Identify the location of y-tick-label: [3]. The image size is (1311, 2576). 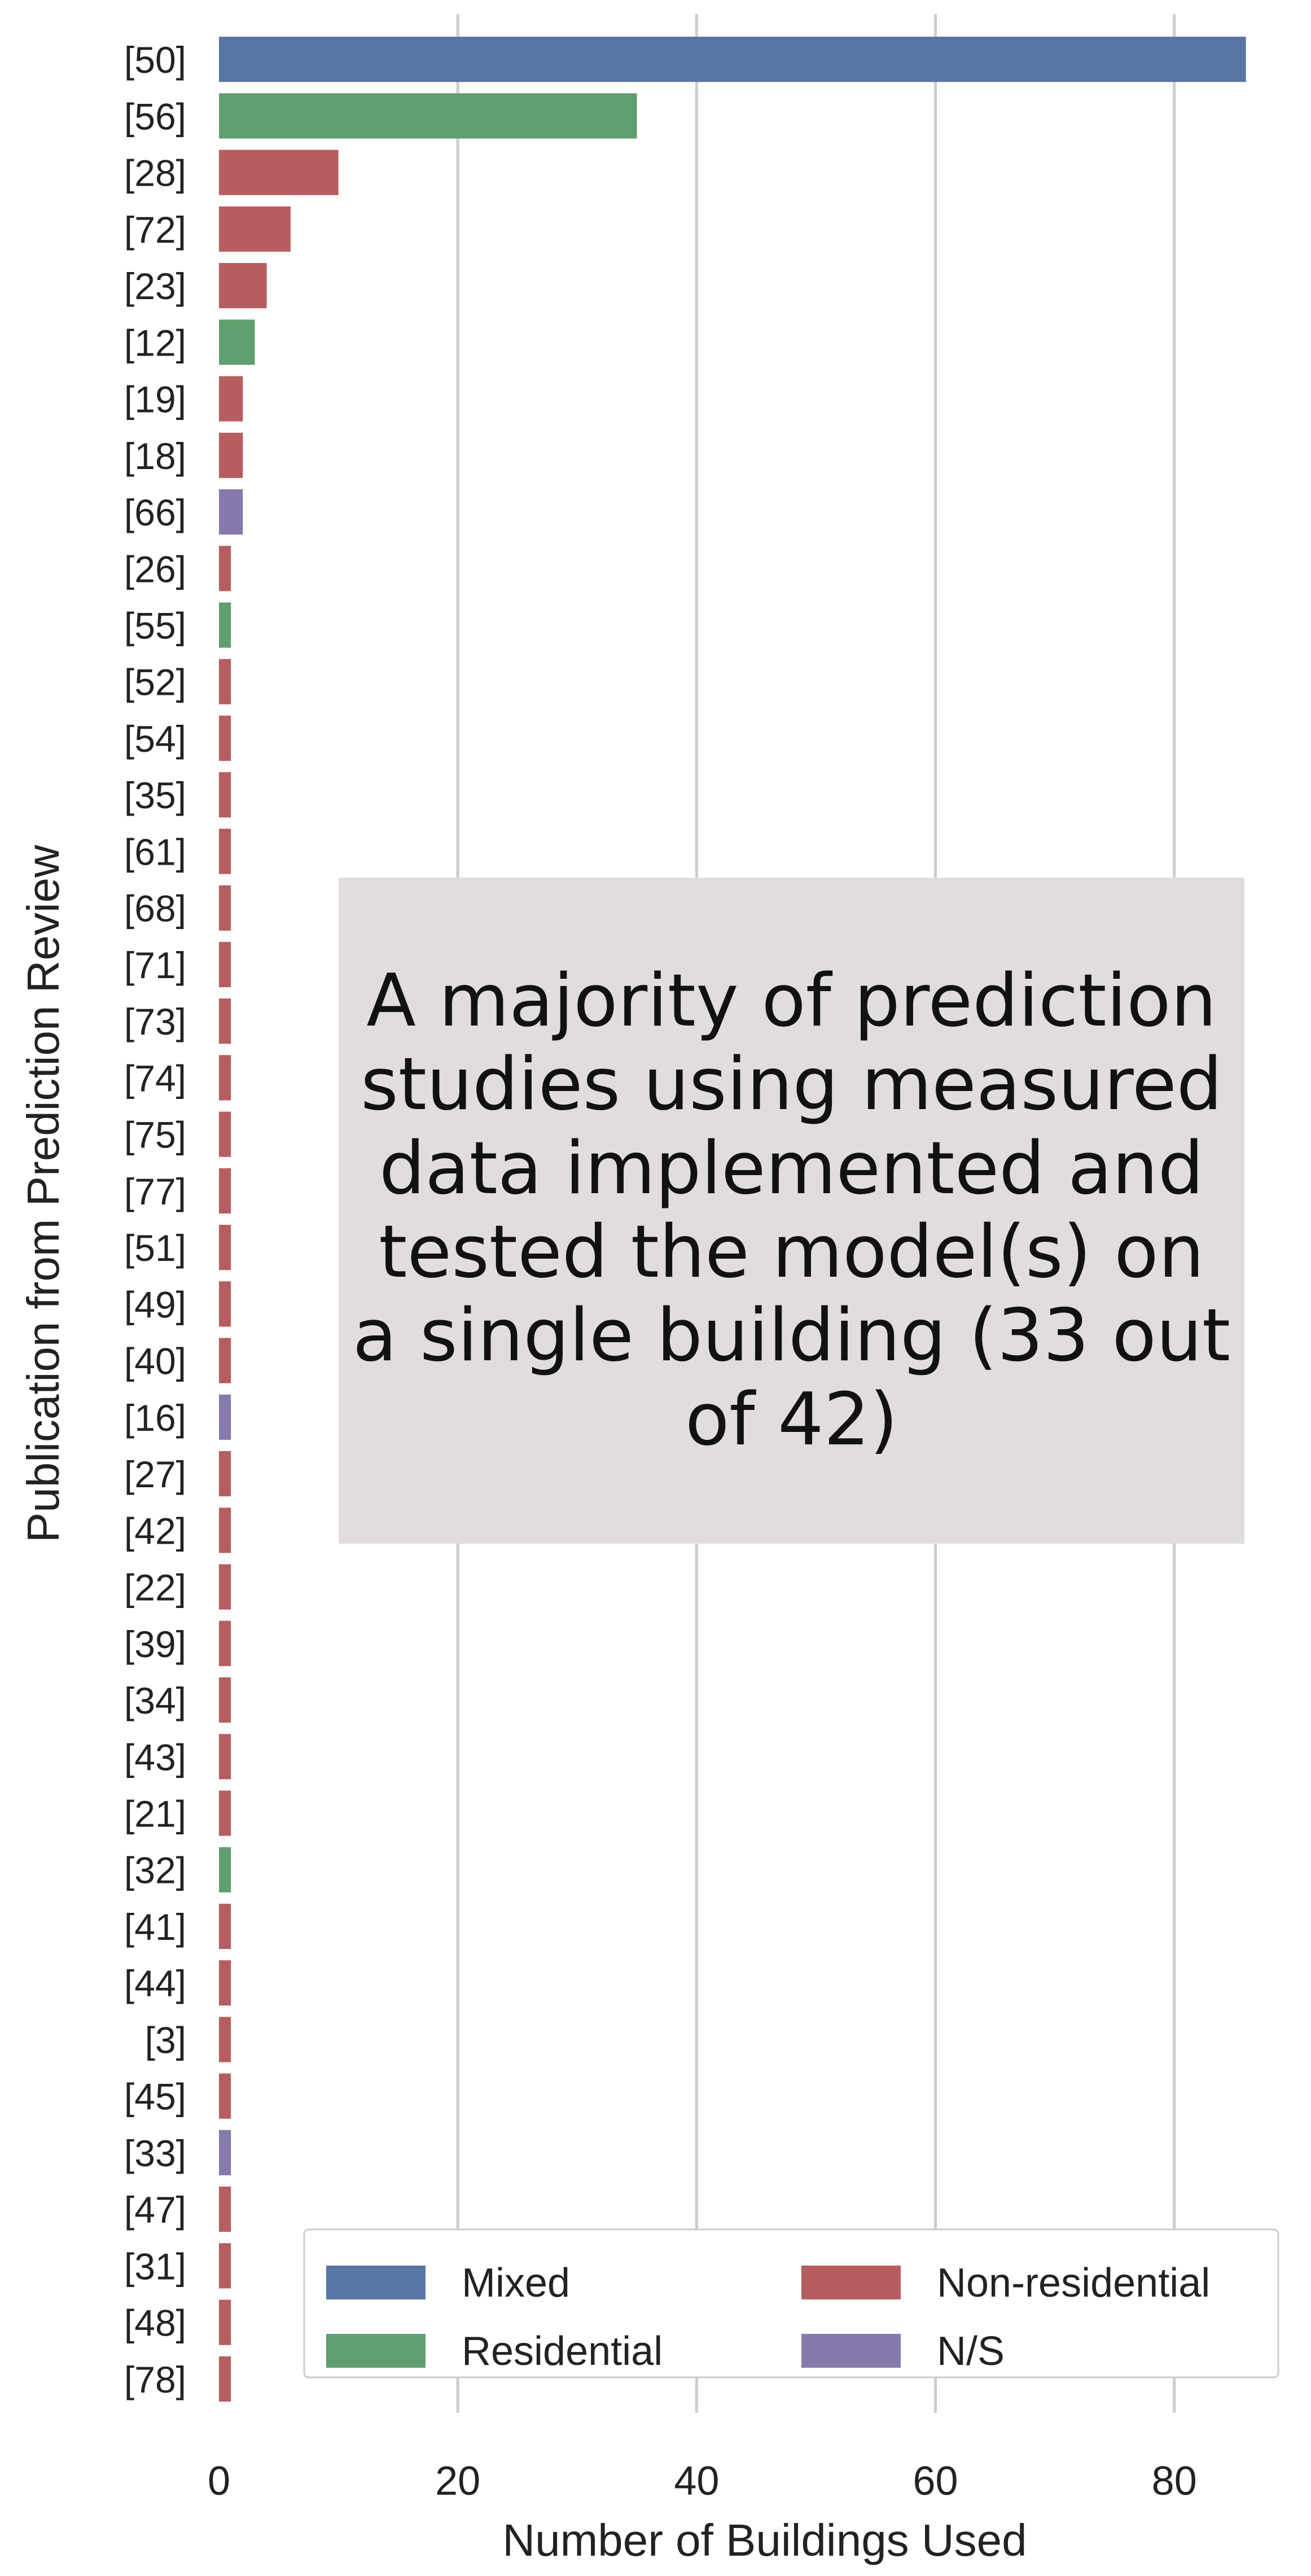
(165, 2040).